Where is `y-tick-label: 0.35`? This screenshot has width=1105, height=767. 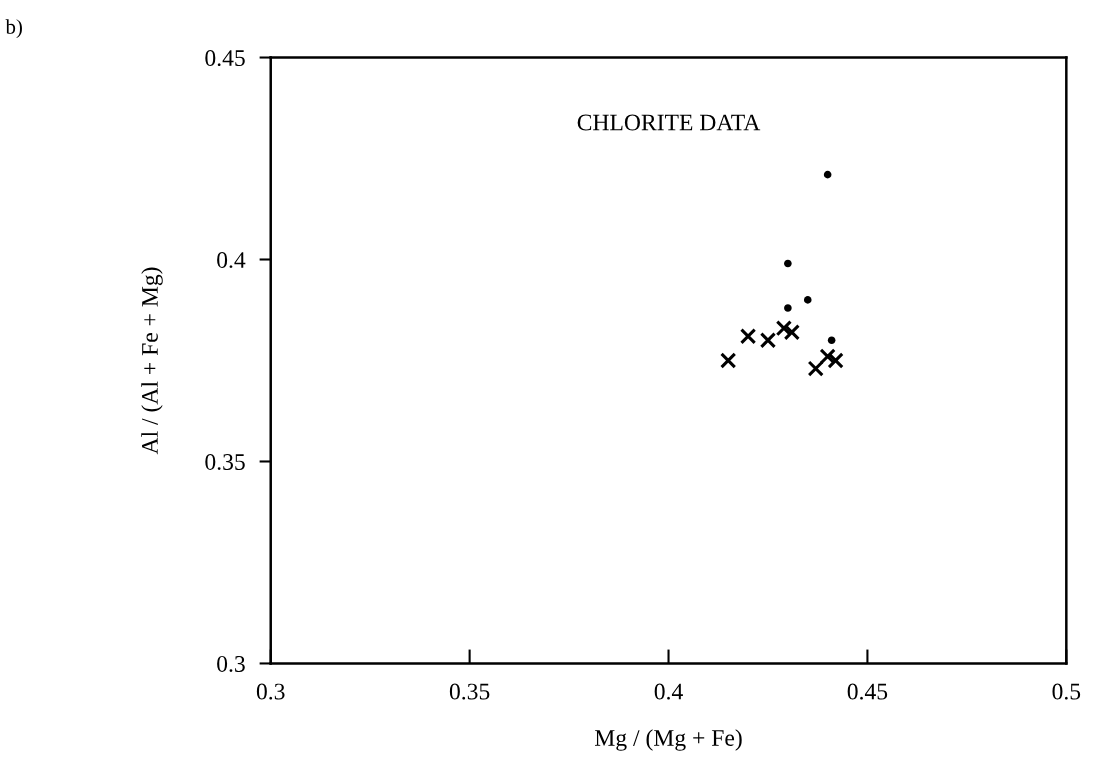
y-tick-label: 0.35 is located at coordinates (225, 462).